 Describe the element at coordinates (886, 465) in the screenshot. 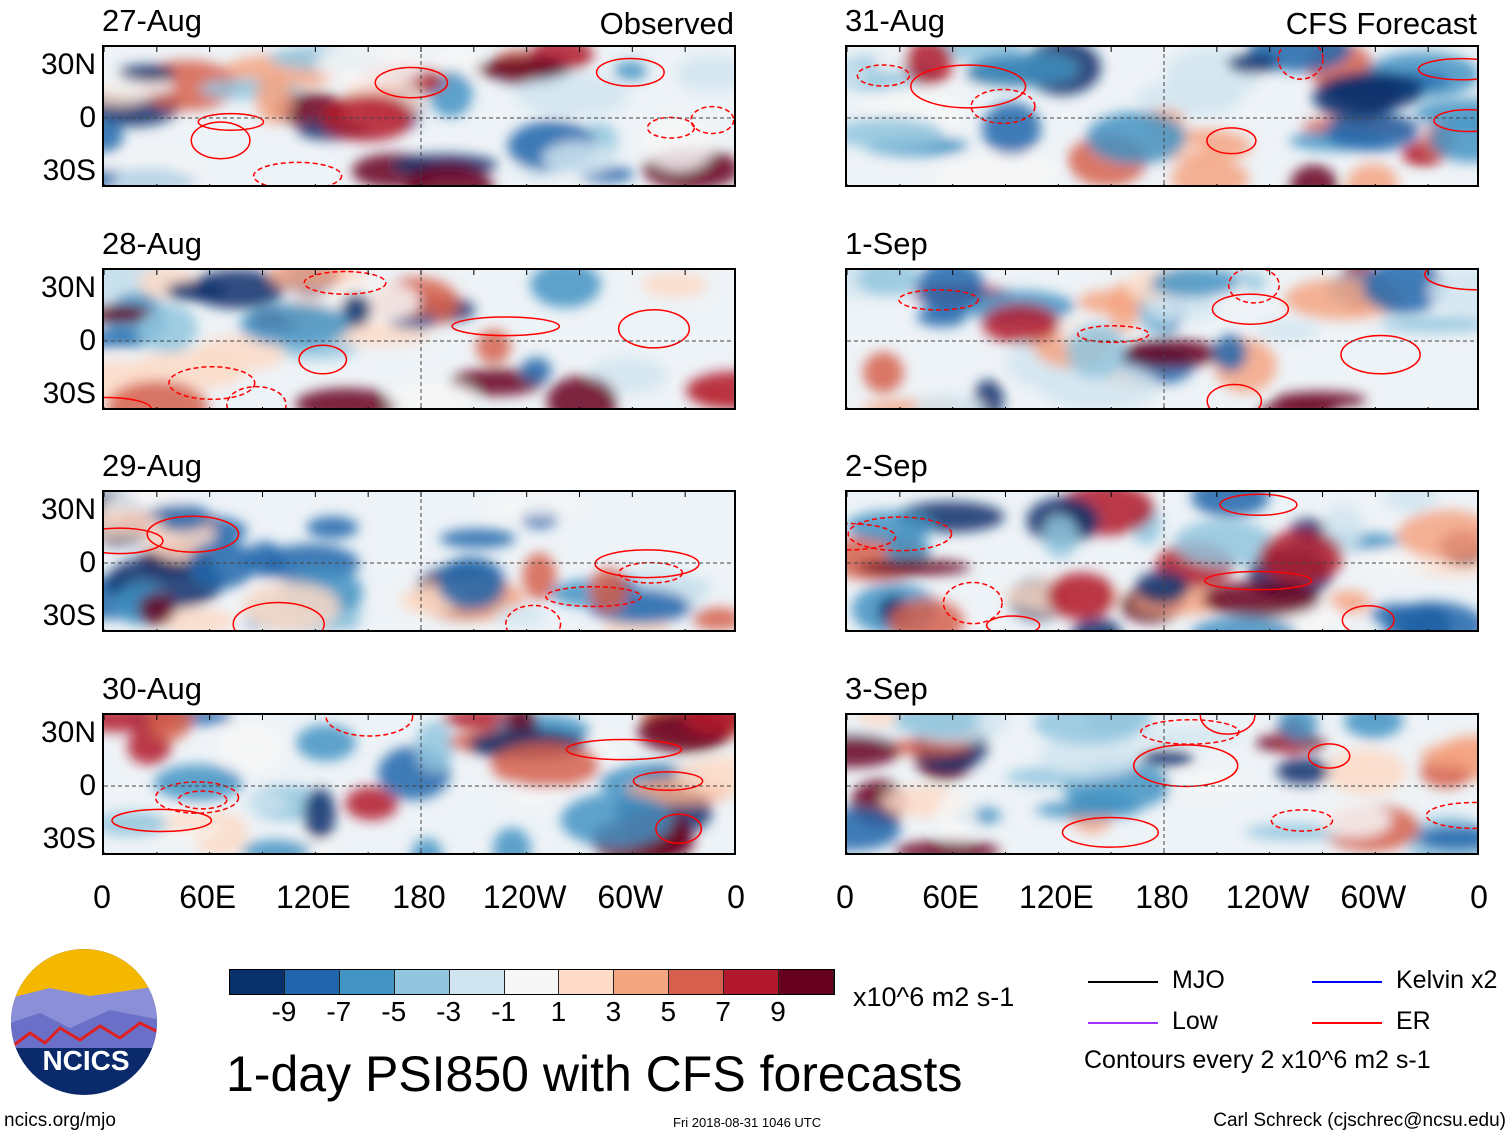

I see `panel-date: 2-Sep` at that location.